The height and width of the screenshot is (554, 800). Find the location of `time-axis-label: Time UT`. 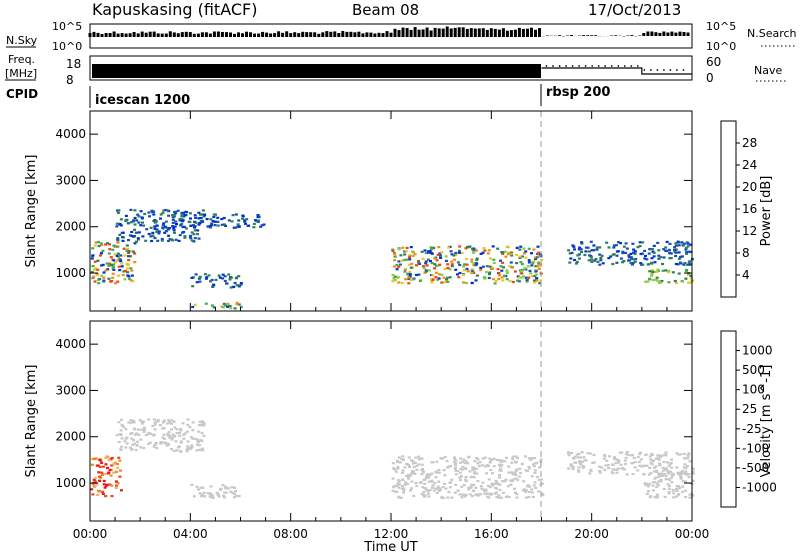

time-axis-label: Time UT is located at coordinates (390, 547).